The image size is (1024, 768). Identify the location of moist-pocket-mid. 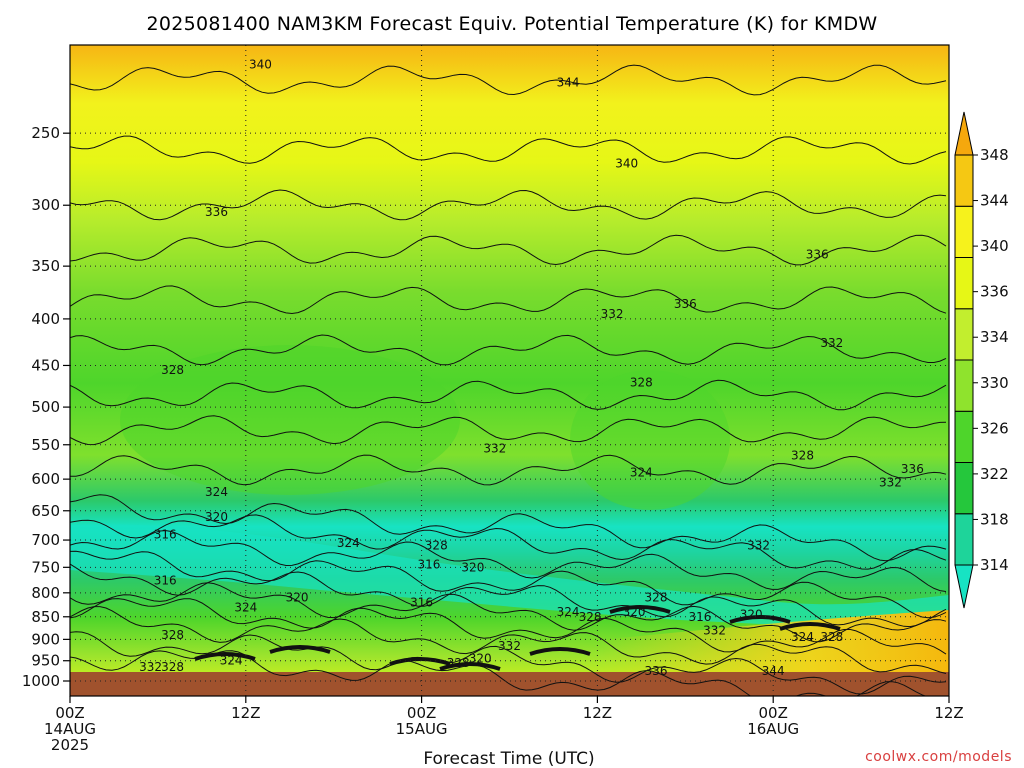
(650, 440).